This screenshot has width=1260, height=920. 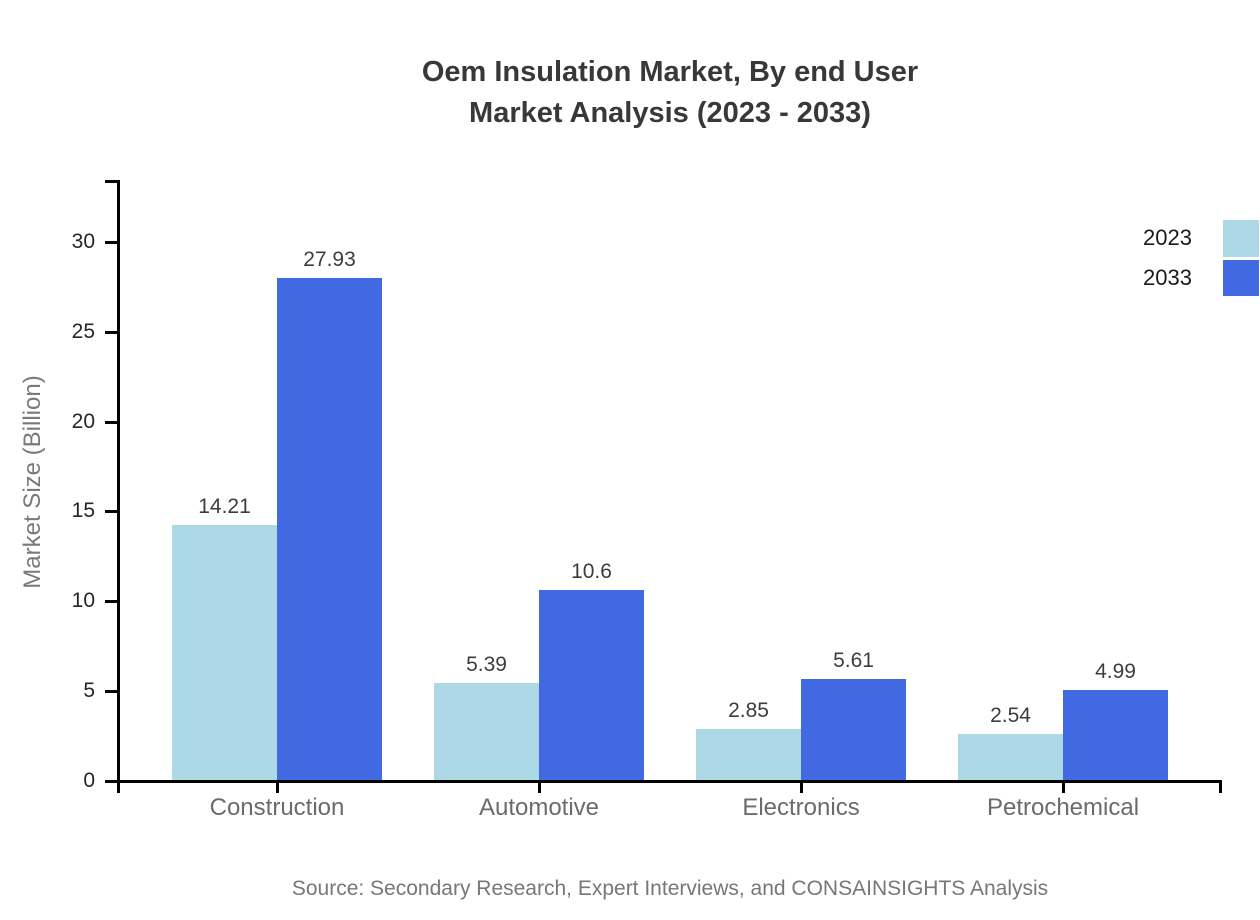 What do you see at coordinates (83, 421) in the screenshot?
I see `y-tick-label: 20` at bounding box center [83, 421].